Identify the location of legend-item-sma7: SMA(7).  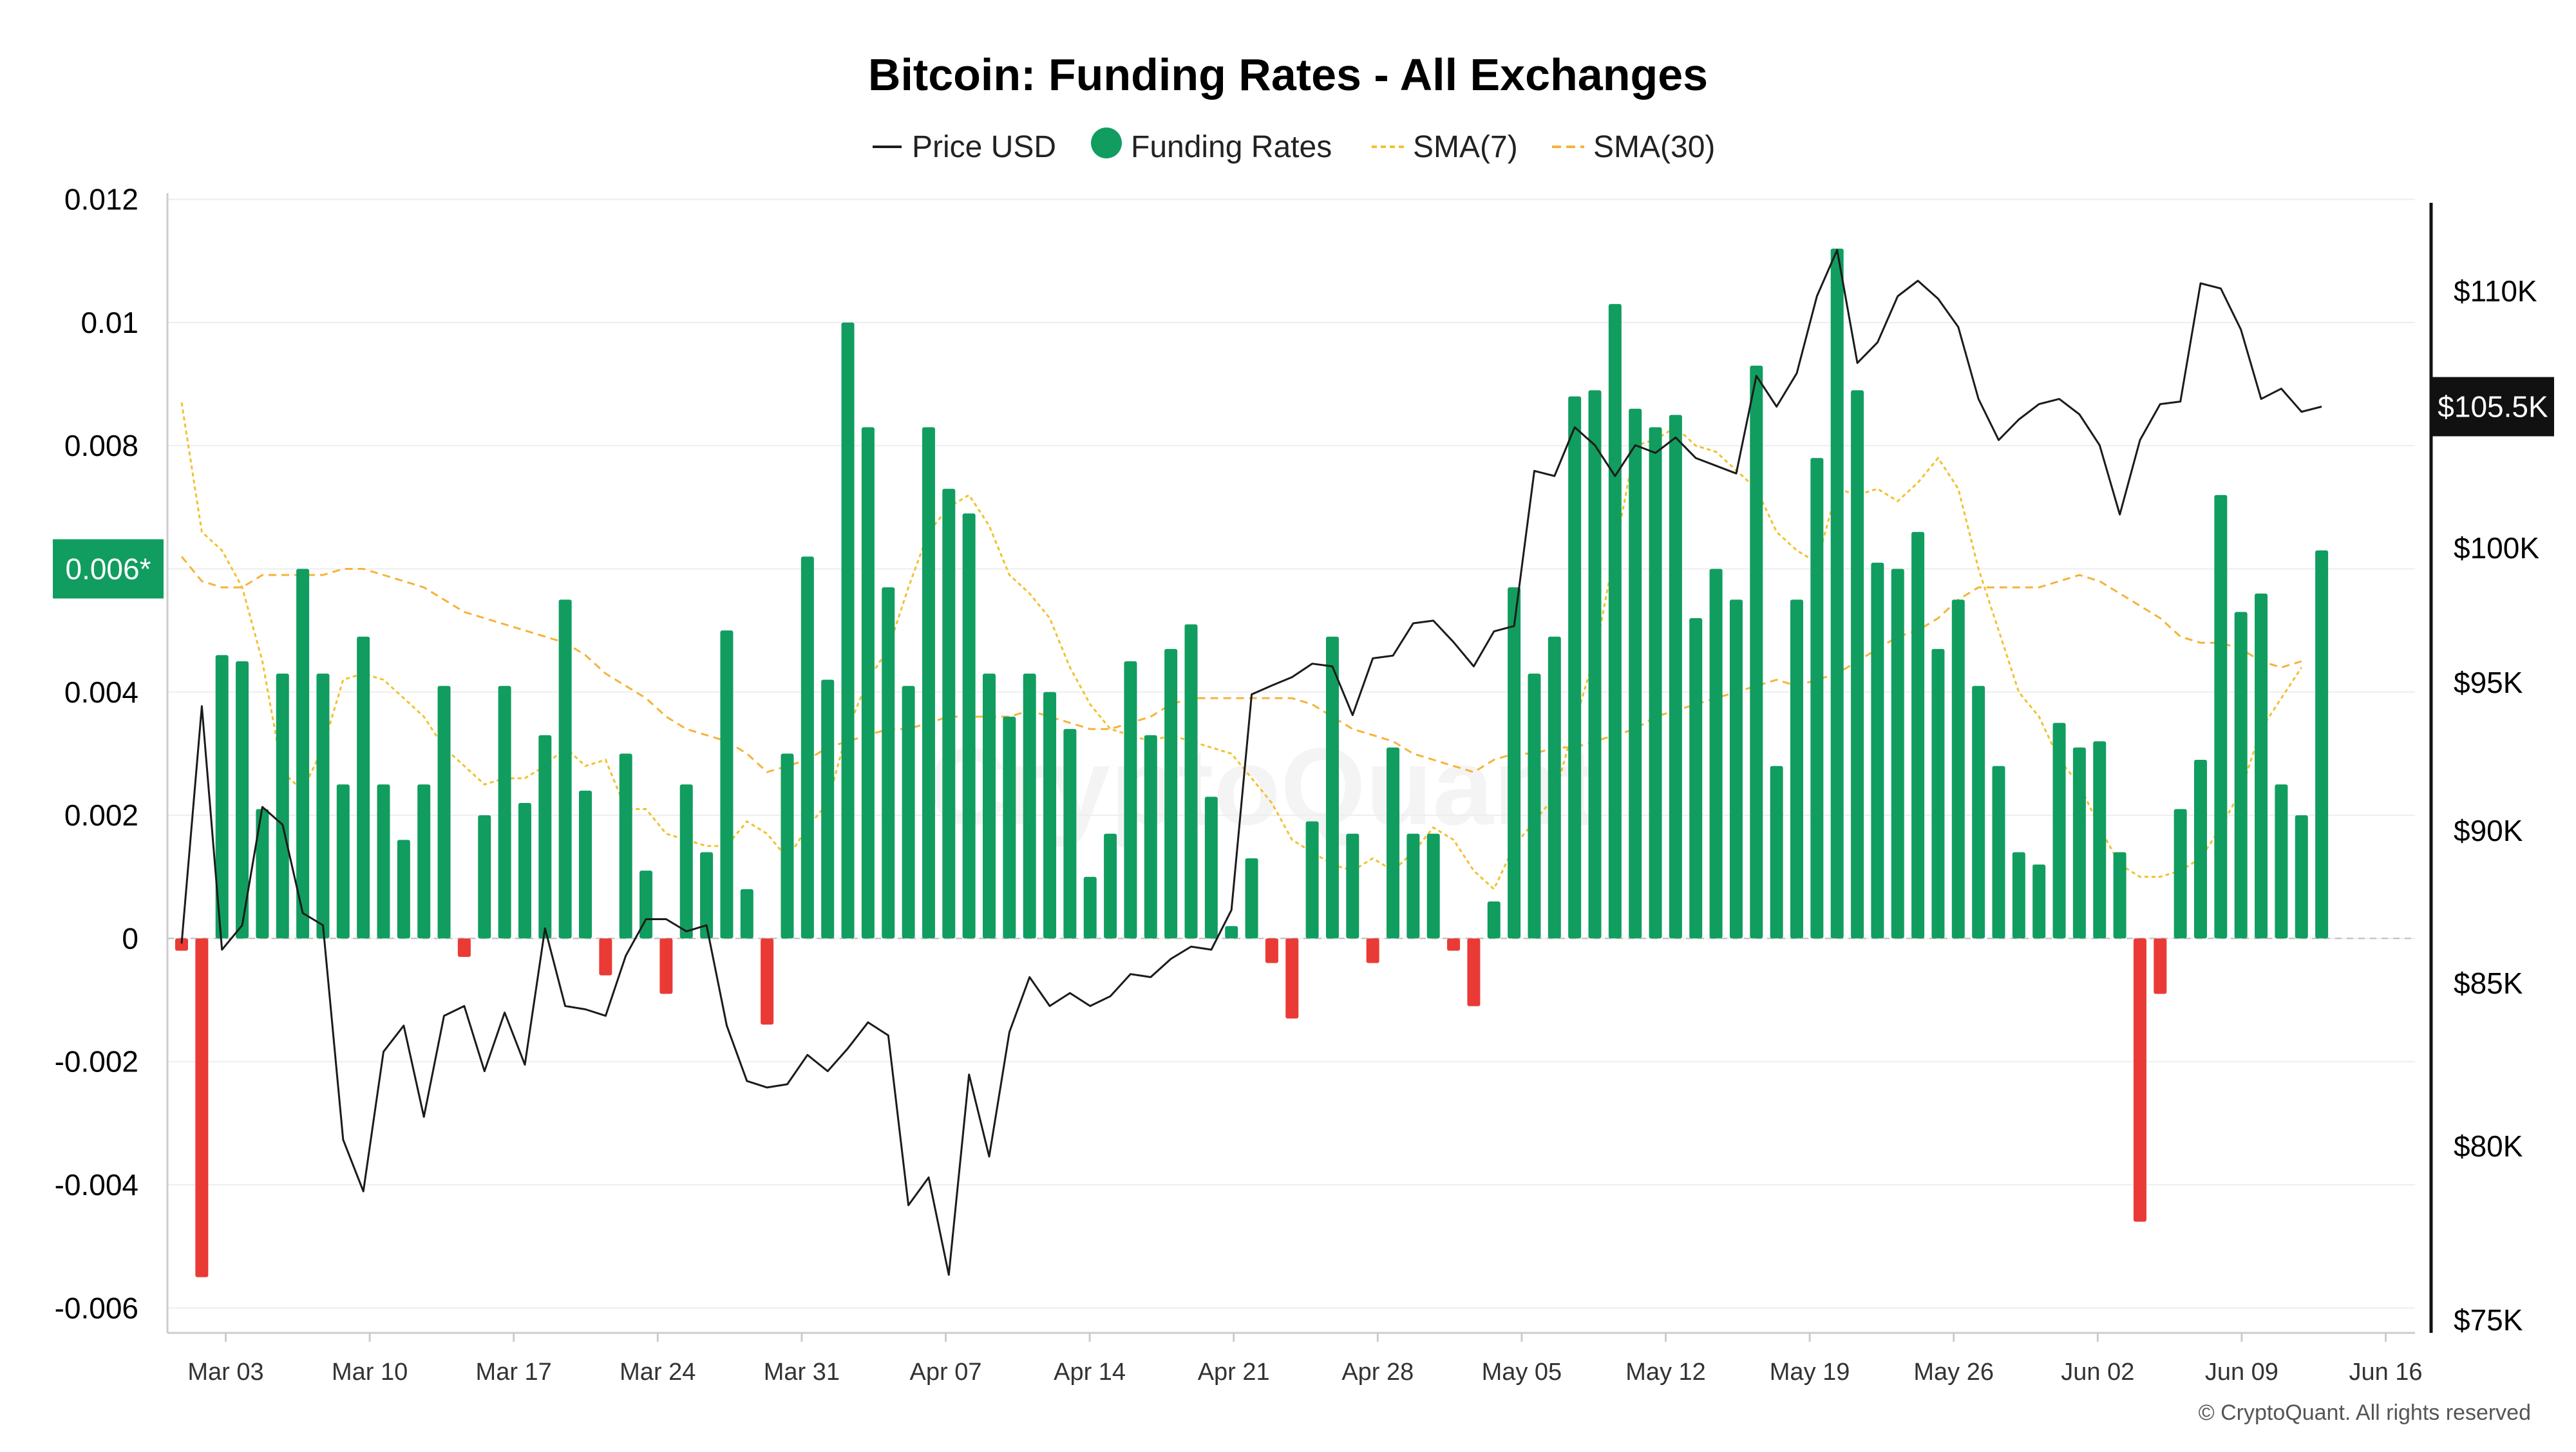
(1445, 147).